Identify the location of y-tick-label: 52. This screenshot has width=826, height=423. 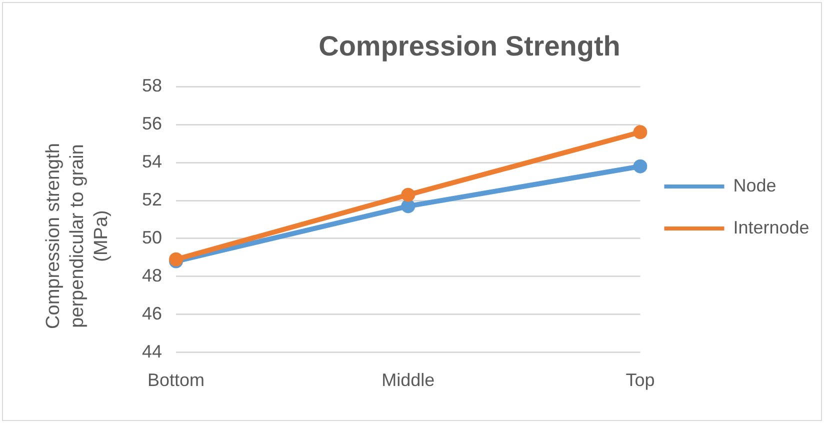
(152, 199).